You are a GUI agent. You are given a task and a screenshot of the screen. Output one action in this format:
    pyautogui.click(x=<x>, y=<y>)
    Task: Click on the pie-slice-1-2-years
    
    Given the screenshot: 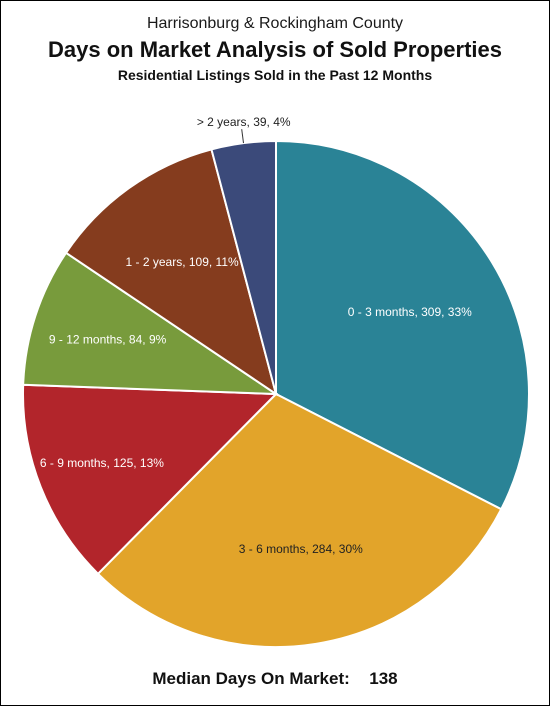 What is the action you would take?
    pyautogui.click(x=171, y=272)
    